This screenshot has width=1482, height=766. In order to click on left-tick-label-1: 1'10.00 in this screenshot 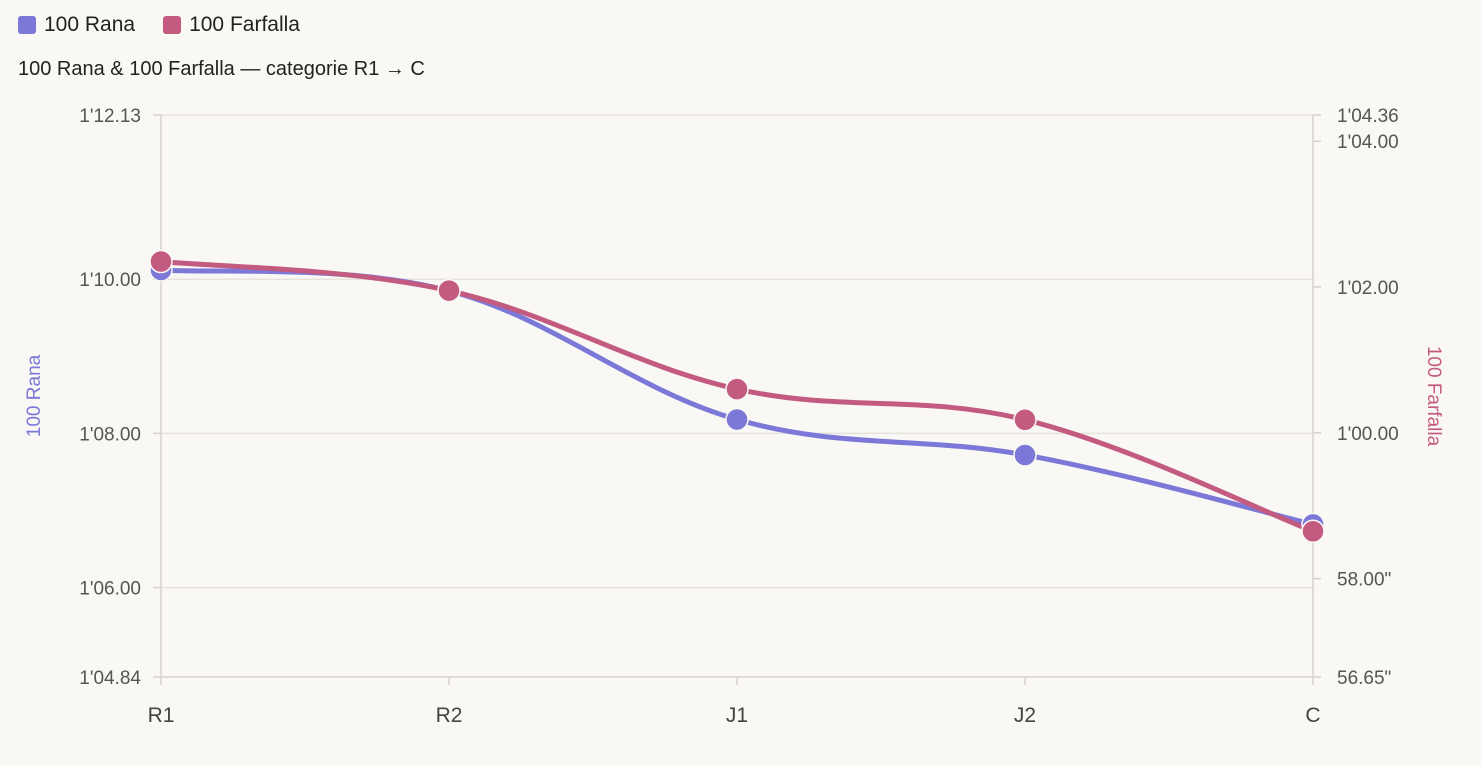, I will do `click(110, 280)`.